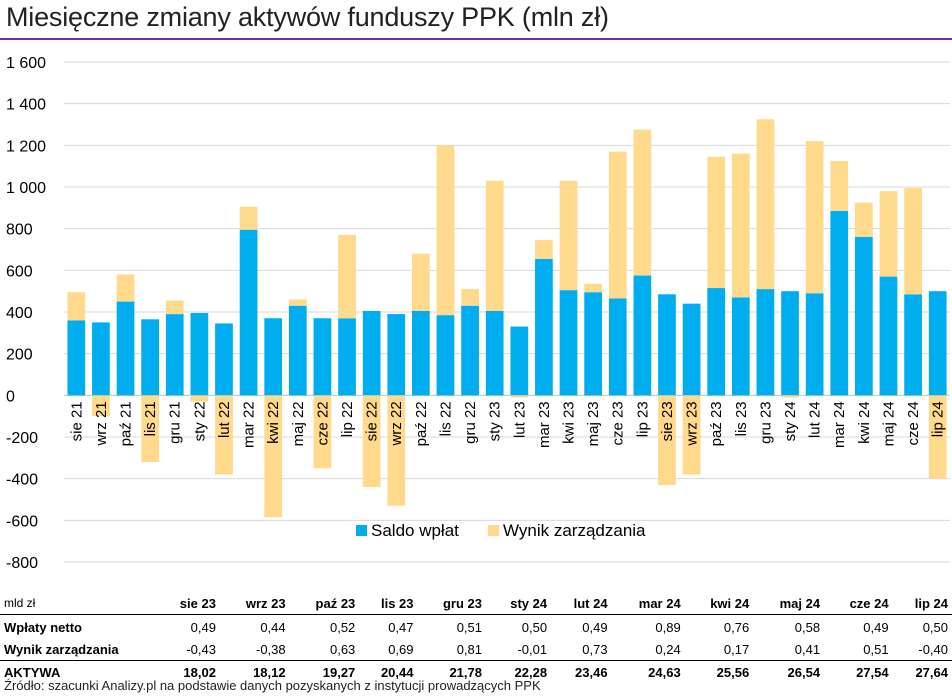 The width and height of the screenshot is (952, 698). What do you see at coordinates (741, 418) in the screenshot?
I see `x-tick-label: lis 23` at bounding box center [741, 418].